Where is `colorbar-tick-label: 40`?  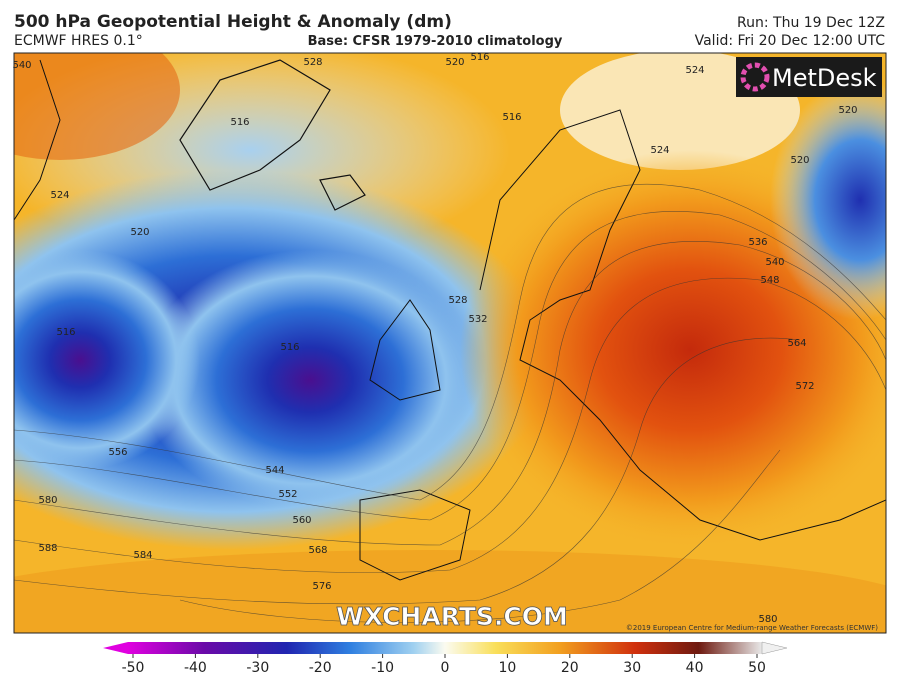 colorbar-tick-label: 40 is located at coordinates (695, 668).